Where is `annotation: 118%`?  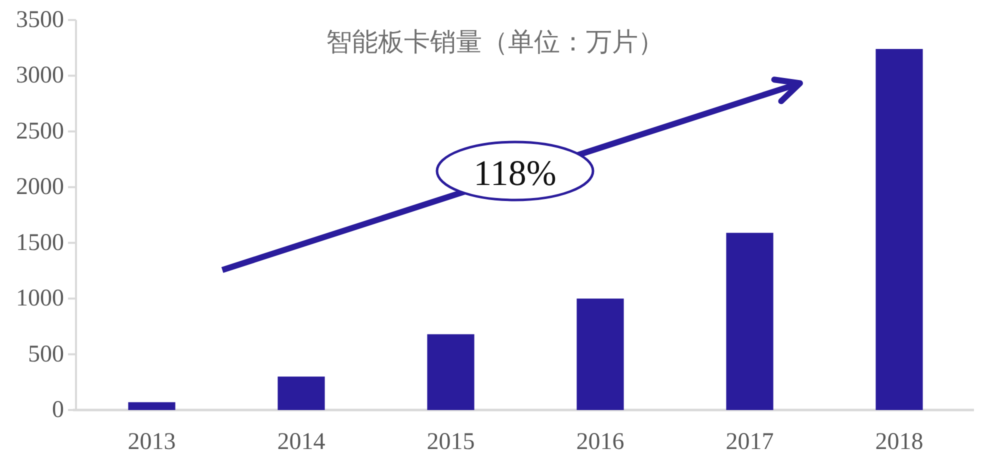
annotation: 118% is located at coordinates (515, 173).